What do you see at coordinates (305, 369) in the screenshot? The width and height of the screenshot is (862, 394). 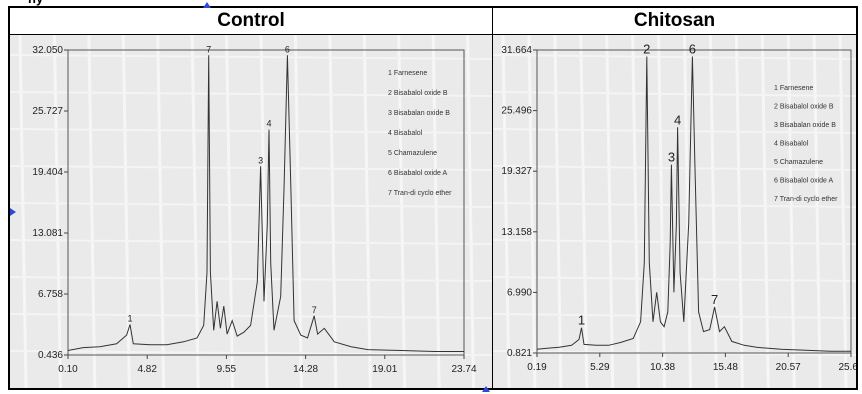 I see `x-tick-label: 14.28` at bounding box center [305, 369].